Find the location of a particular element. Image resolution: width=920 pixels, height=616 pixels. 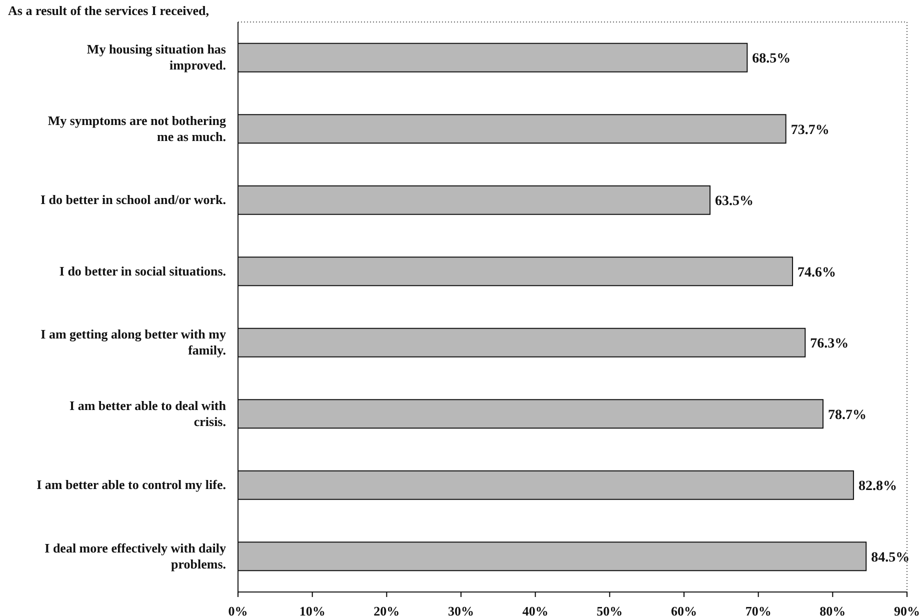

y-tick-label: I deal more effectively with daily problems. is located at coordinates (135, 556).